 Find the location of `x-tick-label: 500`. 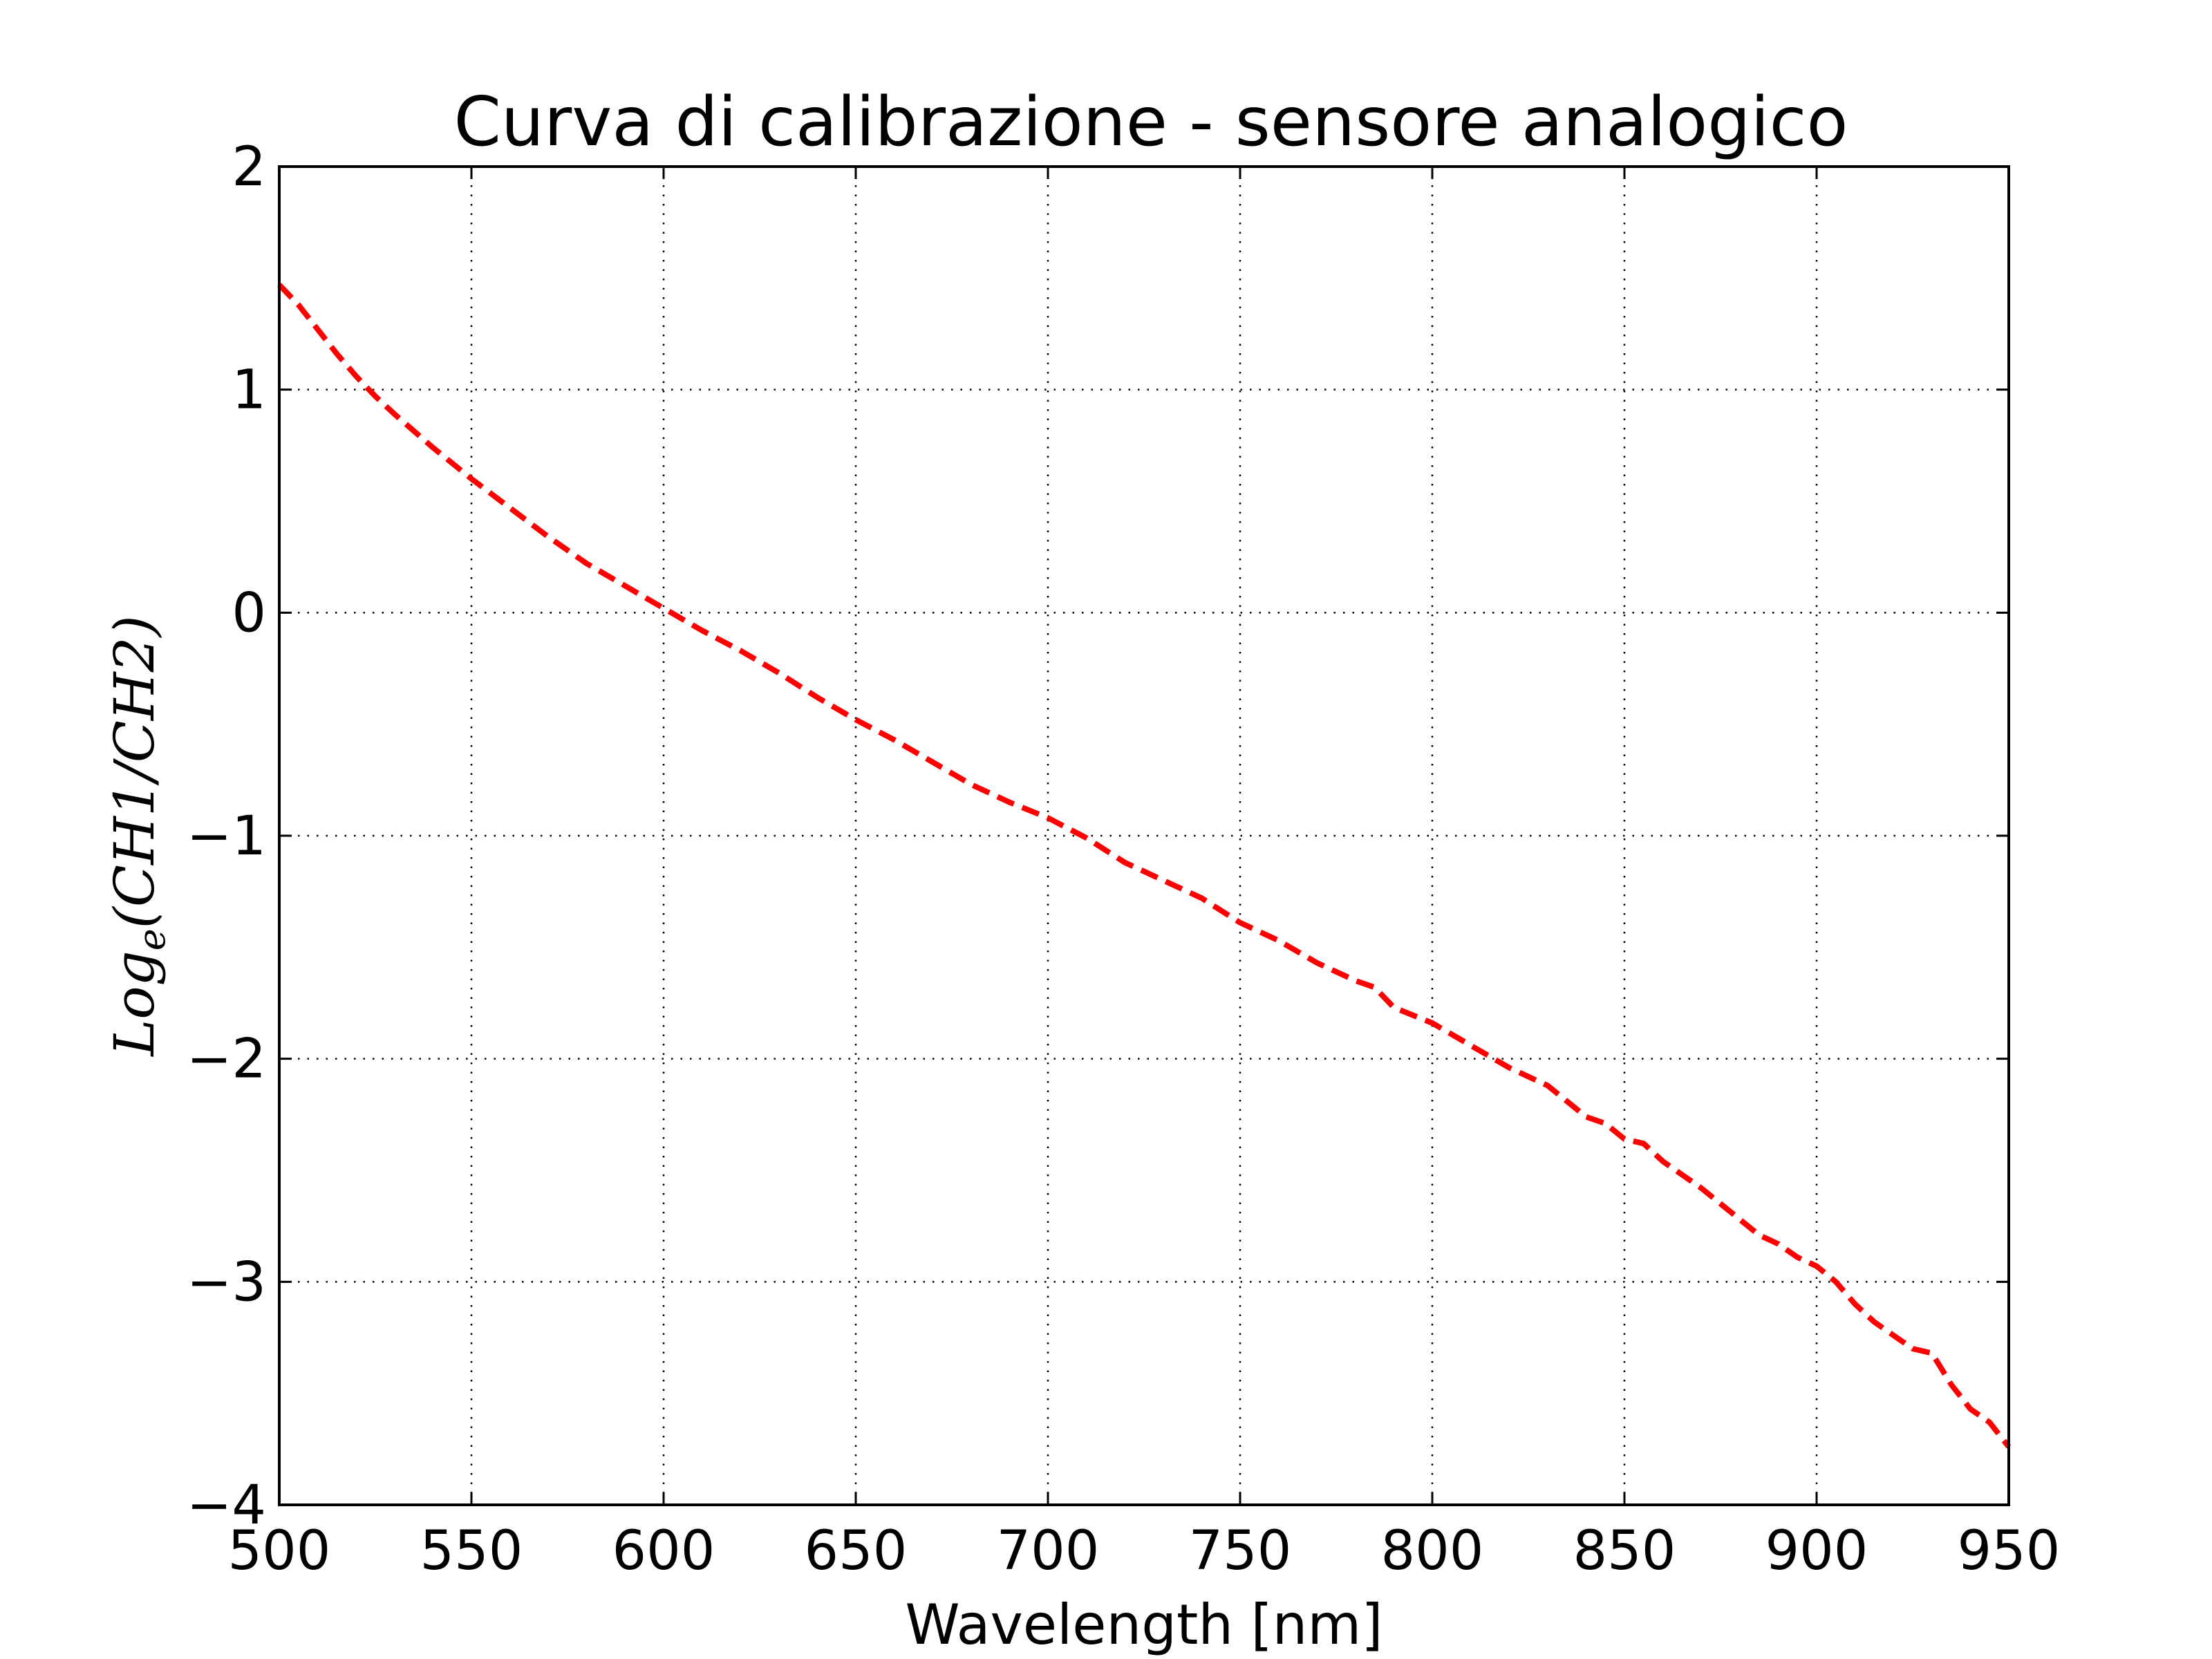

x-tick-label: 500 is located at coordinates (279, 1551).